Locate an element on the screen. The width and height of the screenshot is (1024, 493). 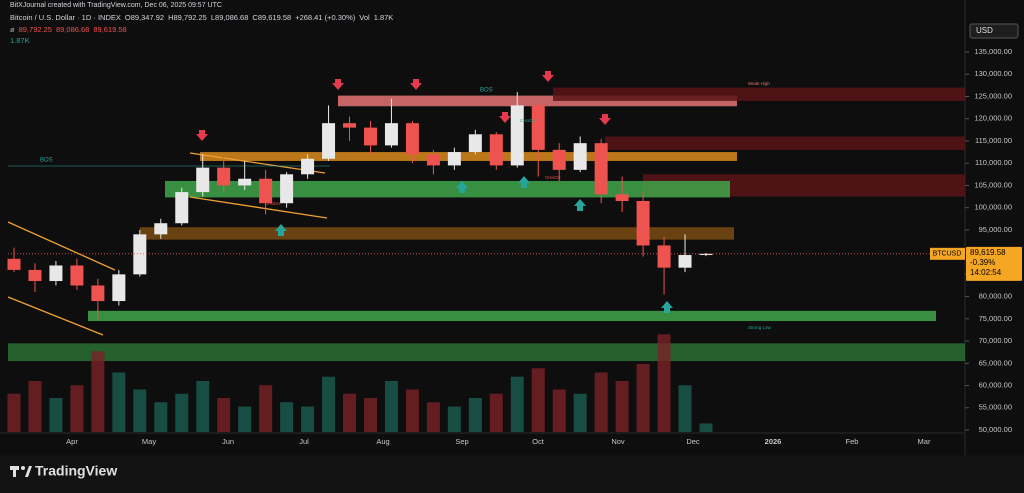
x-tick-label: Jul is located at coordinates (304, 441).